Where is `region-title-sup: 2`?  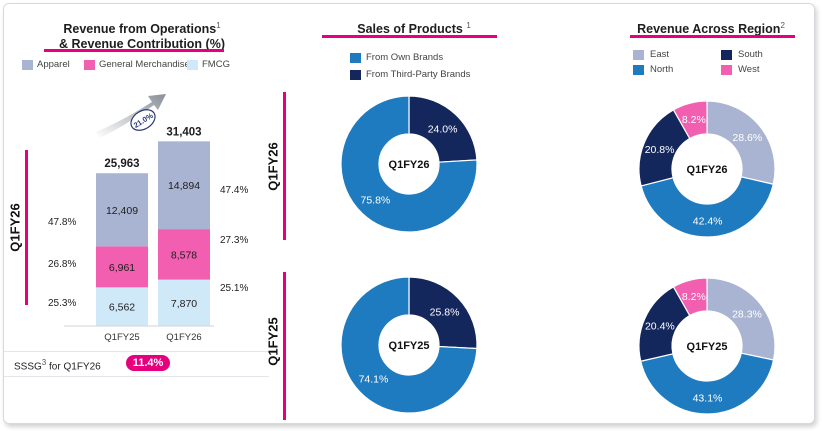 region-title-sup: 2 is located at coordinates (782, 25).